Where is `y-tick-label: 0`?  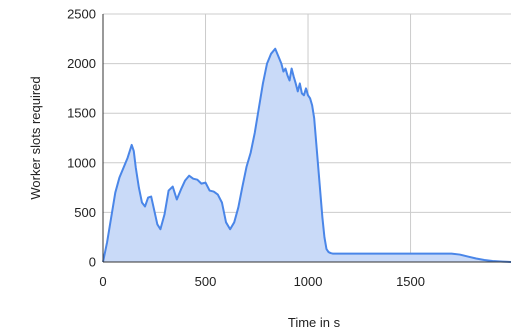 y-tick-label: 0 is located at coordinates (92, 262).